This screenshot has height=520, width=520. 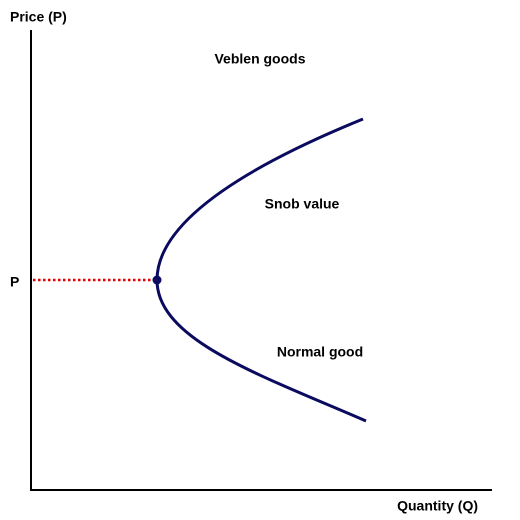 What do you see at coordinates (437, 506) in the screenshot?
I see `x-axis-label: Quantity (Q)` at bounding box center [437, 506].